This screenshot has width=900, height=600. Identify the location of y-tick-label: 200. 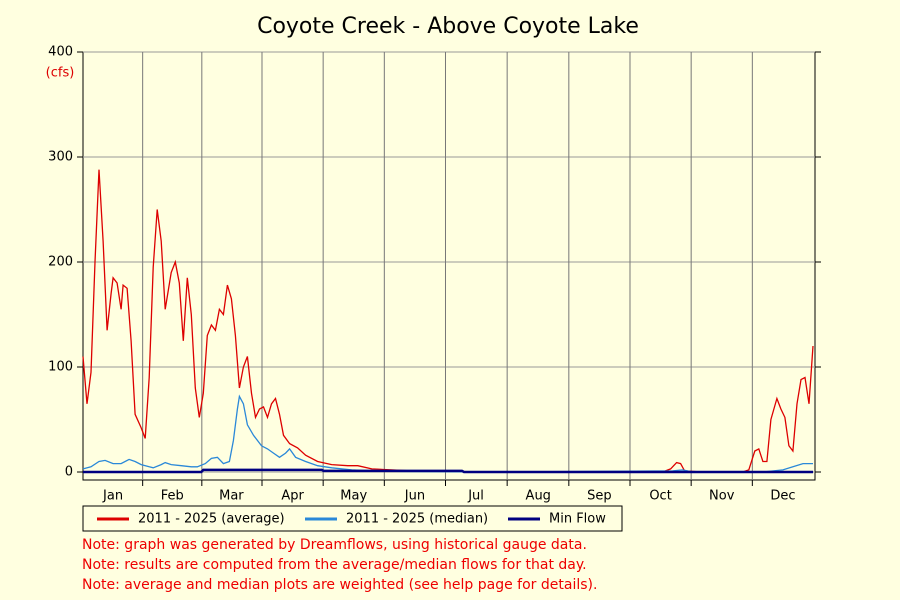
(60, 262).